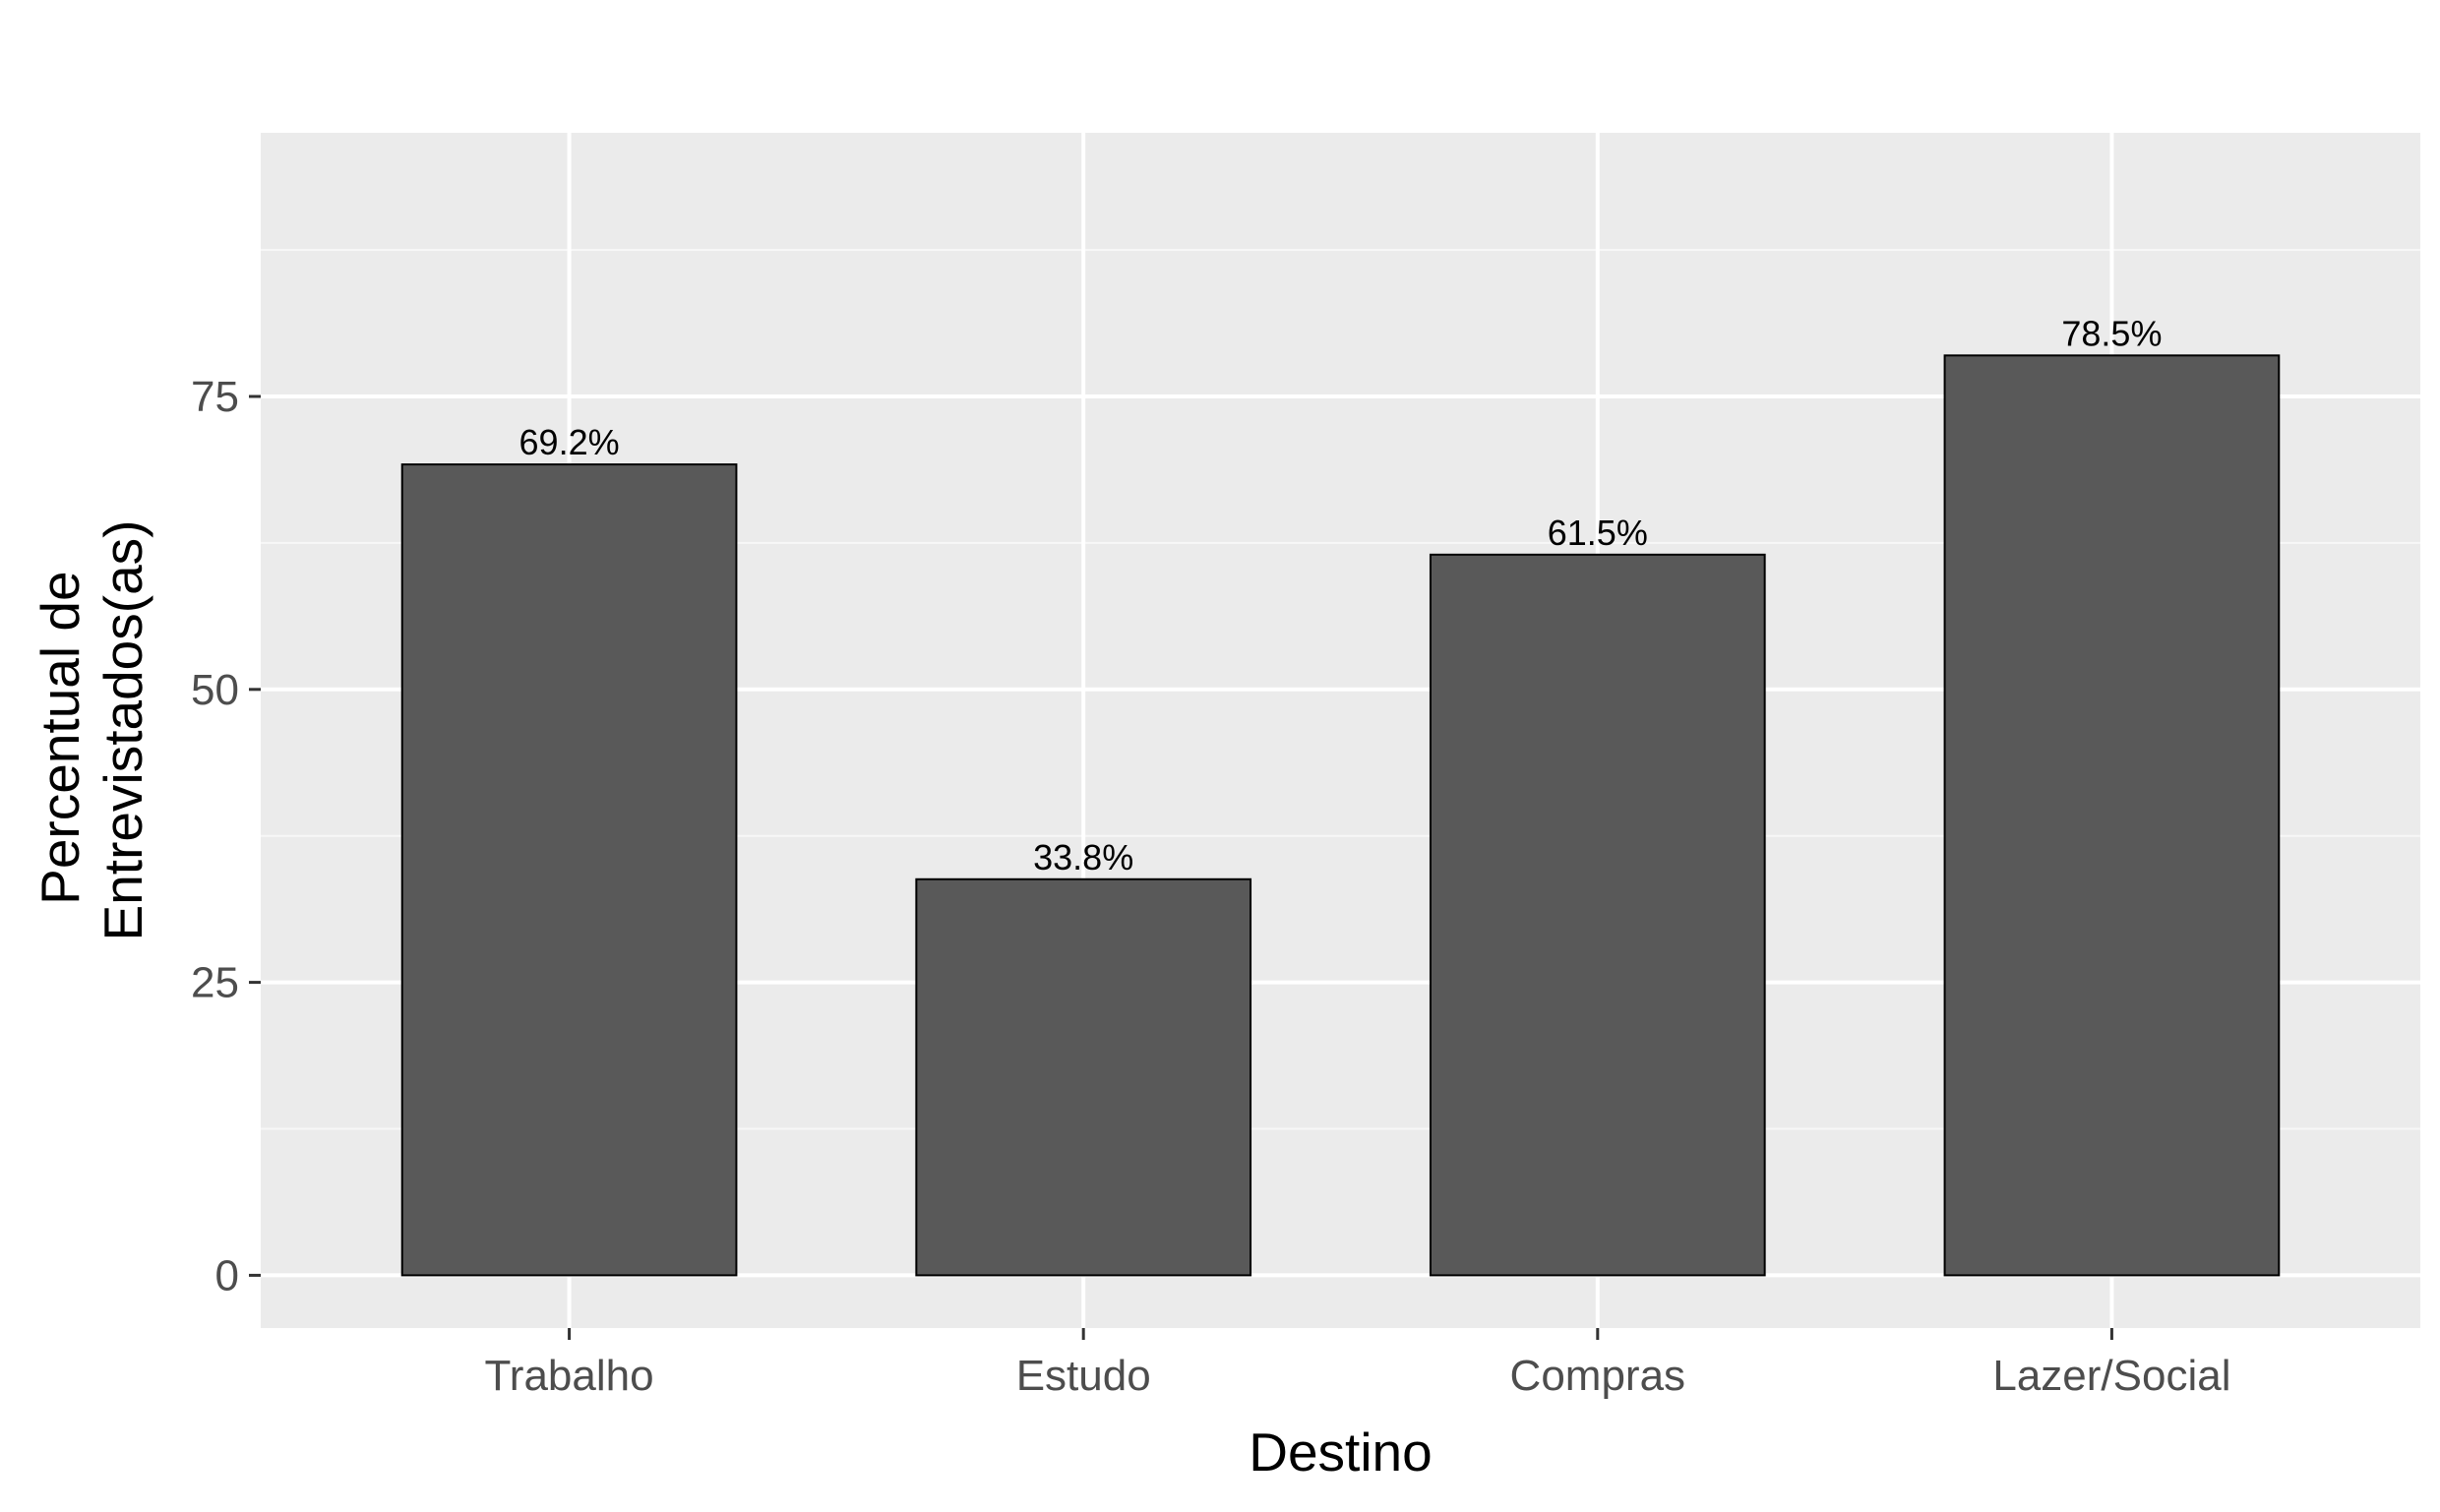 Image resolution: width=2440 pixels, height=1512 pixels. Describe the element at coordinates (1597, 915) in the screenshot. I see `bar-compras` at that location.